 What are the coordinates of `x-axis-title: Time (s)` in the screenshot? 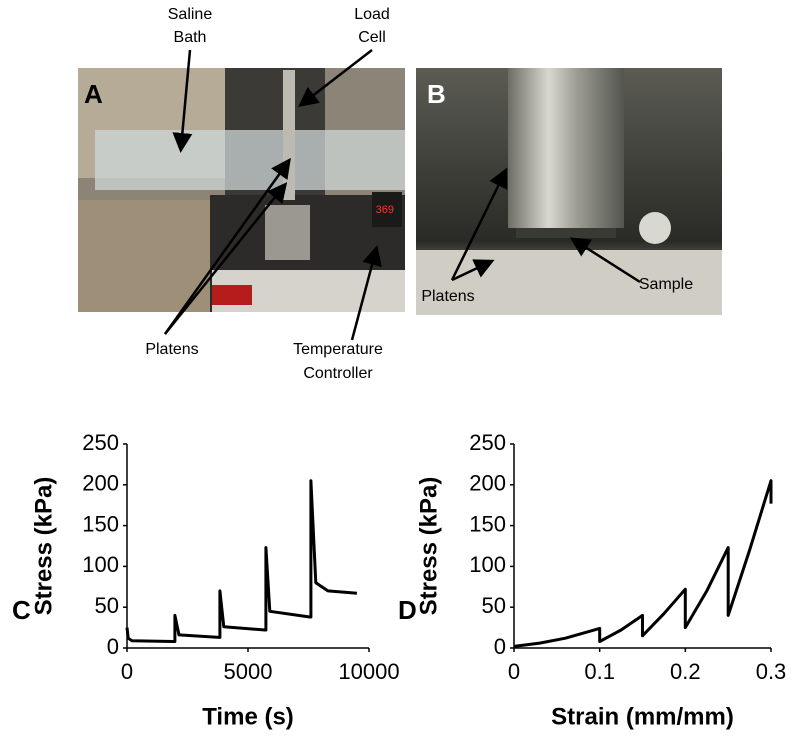 It's located at (248, 716).